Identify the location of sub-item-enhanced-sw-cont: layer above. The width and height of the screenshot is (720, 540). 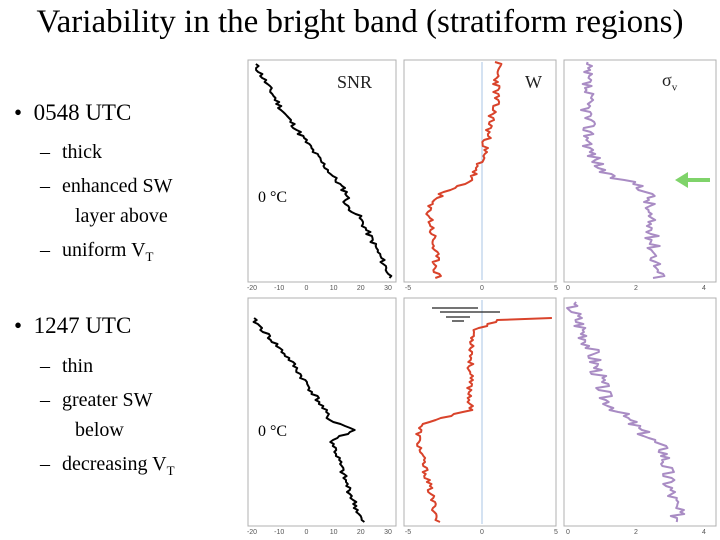
(121, 216).